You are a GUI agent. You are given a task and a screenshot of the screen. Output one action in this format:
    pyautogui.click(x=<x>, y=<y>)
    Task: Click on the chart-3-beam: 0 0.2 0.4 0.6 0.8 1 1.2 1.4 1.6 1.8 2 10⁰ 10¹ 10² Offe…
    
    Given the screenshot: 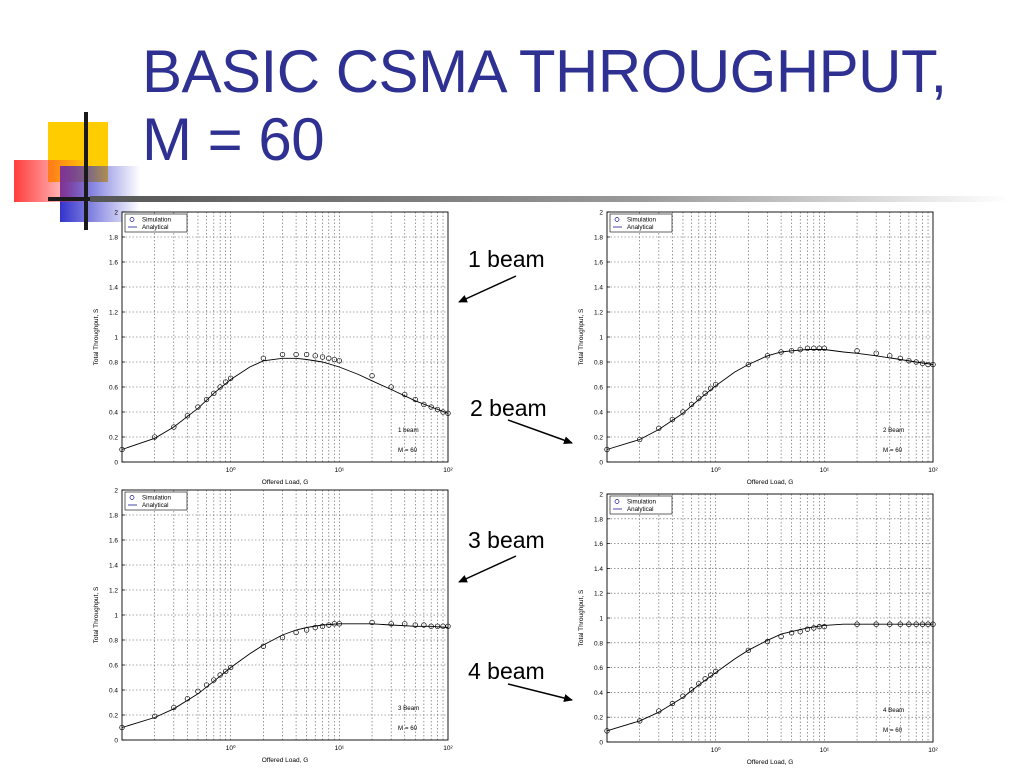 What is the action you would take?
    pyautogui.click(x=273, y=626)
    